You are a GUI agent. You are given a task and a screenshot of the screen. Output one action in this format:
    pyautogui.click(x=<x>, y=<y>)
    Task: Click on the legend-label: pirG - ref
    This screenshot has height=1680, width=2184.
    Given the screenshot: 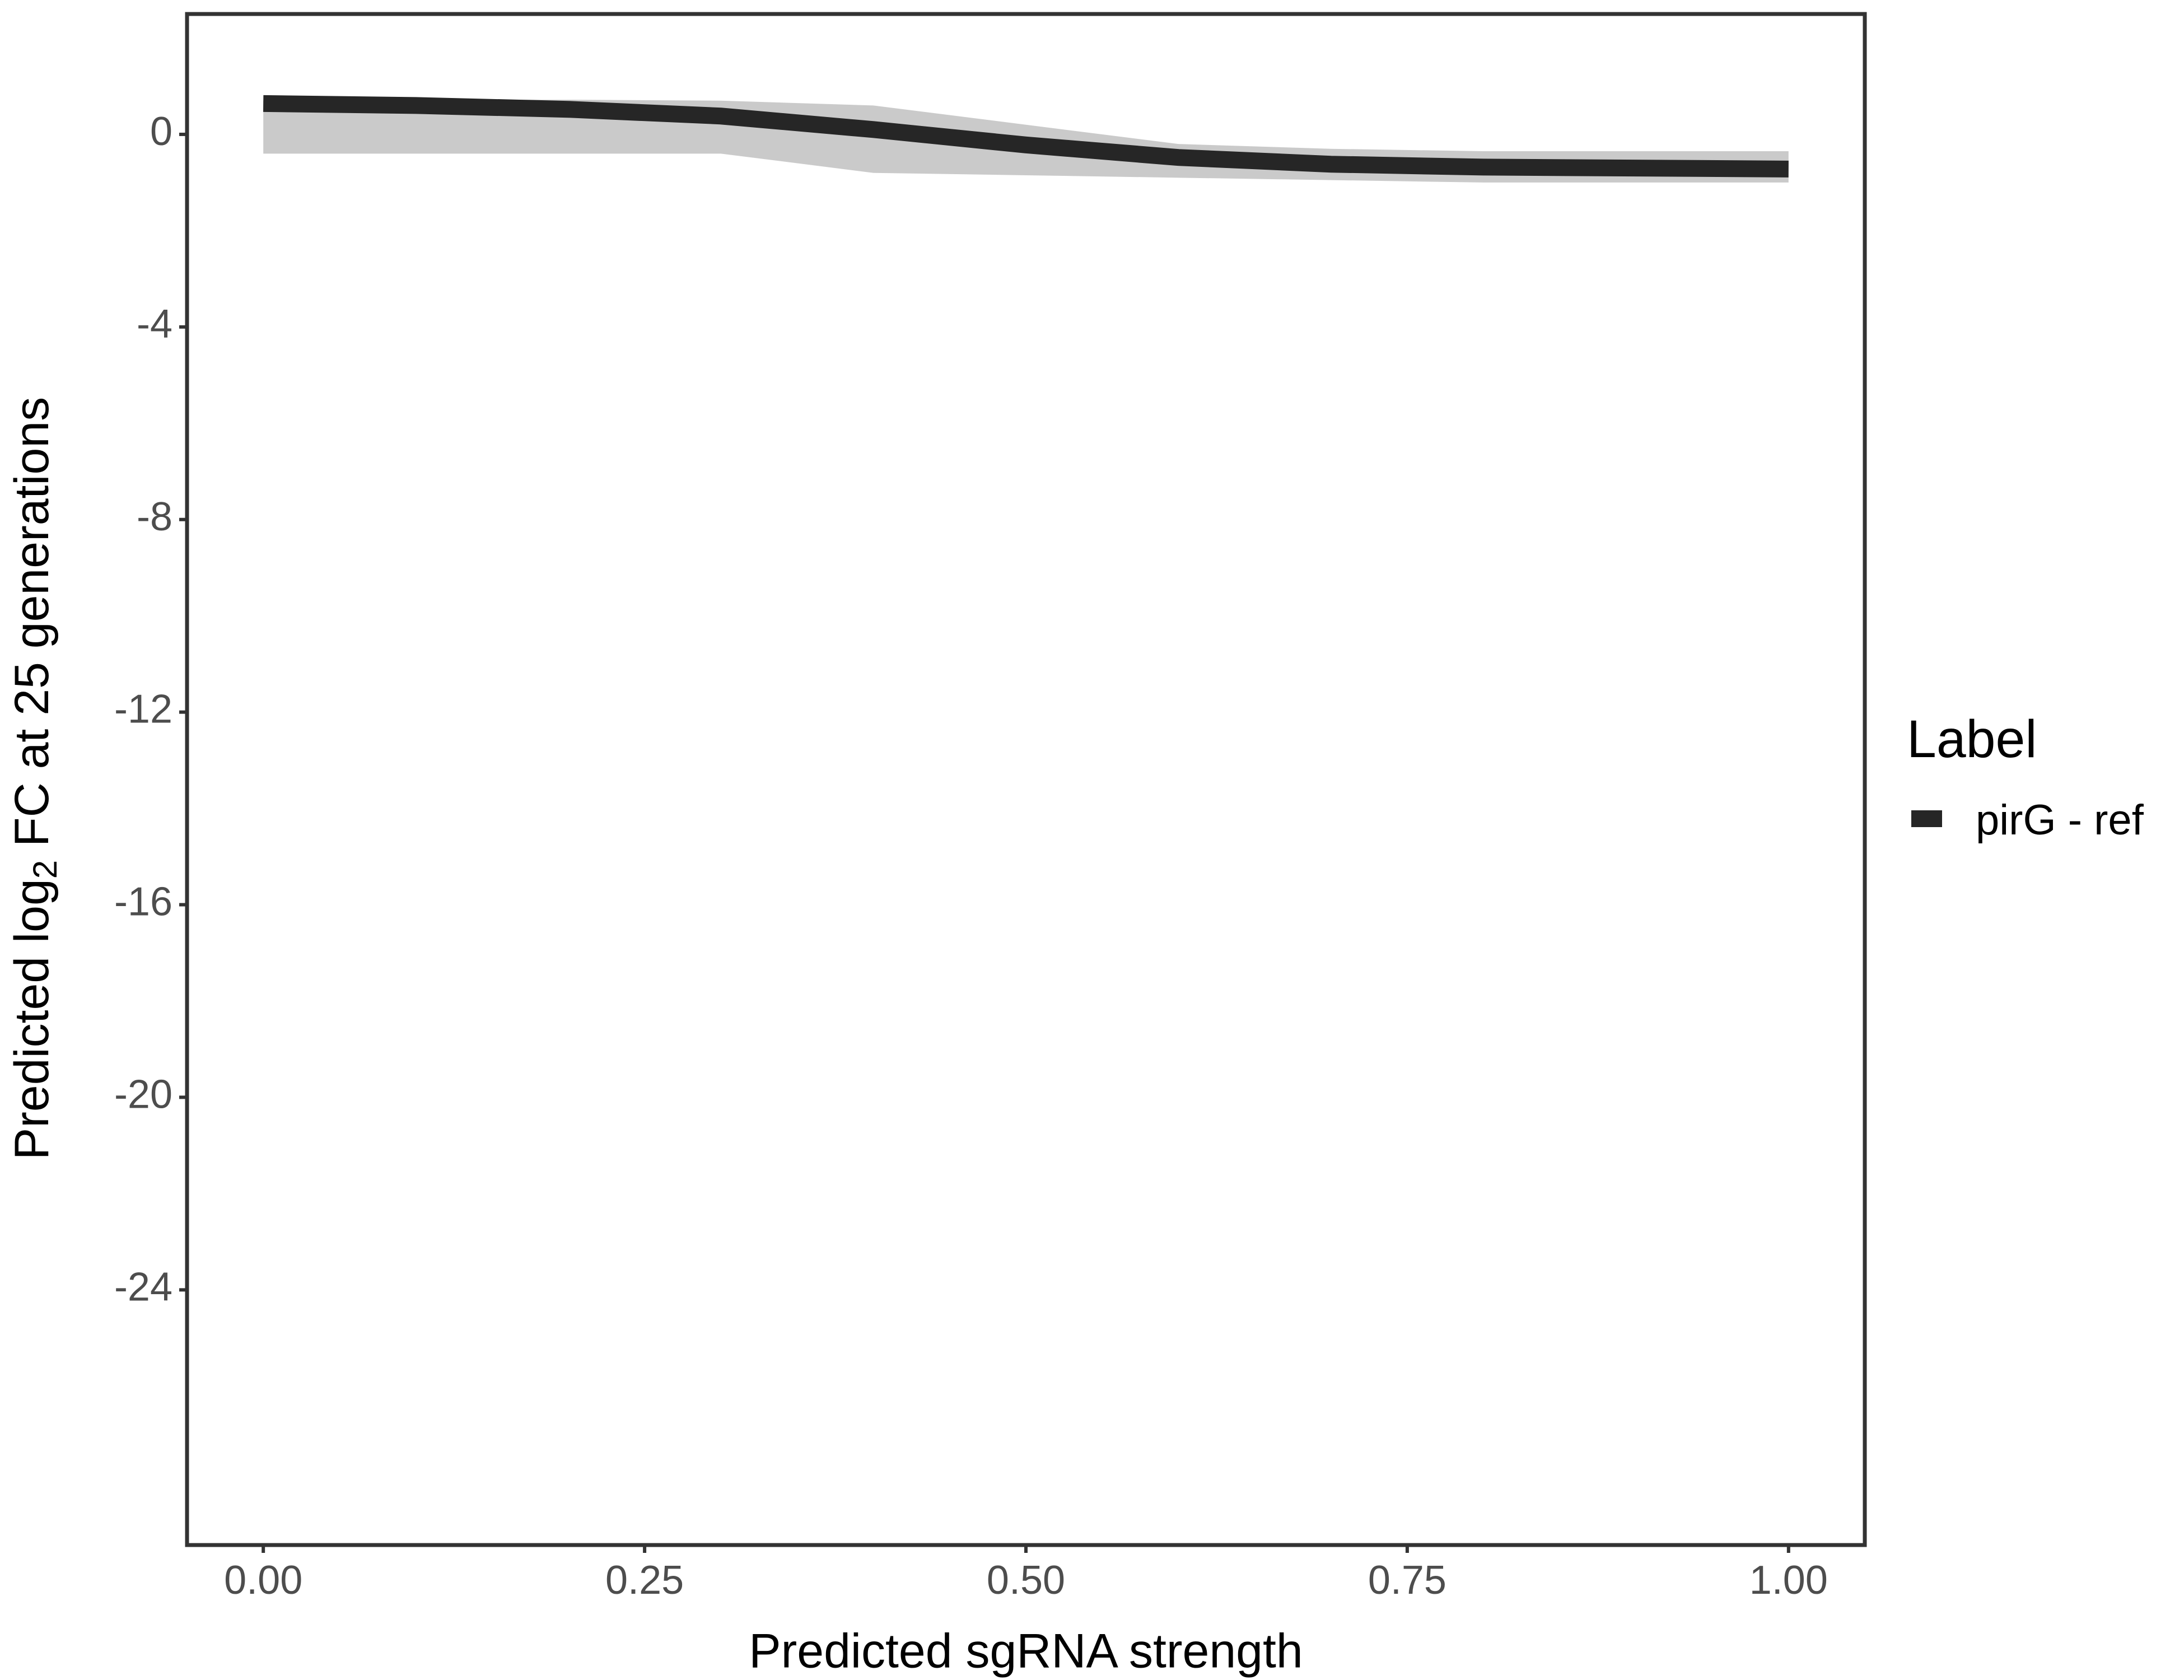 What is the action you would take?
    pyautogui.click(x=2060, y=820)
    